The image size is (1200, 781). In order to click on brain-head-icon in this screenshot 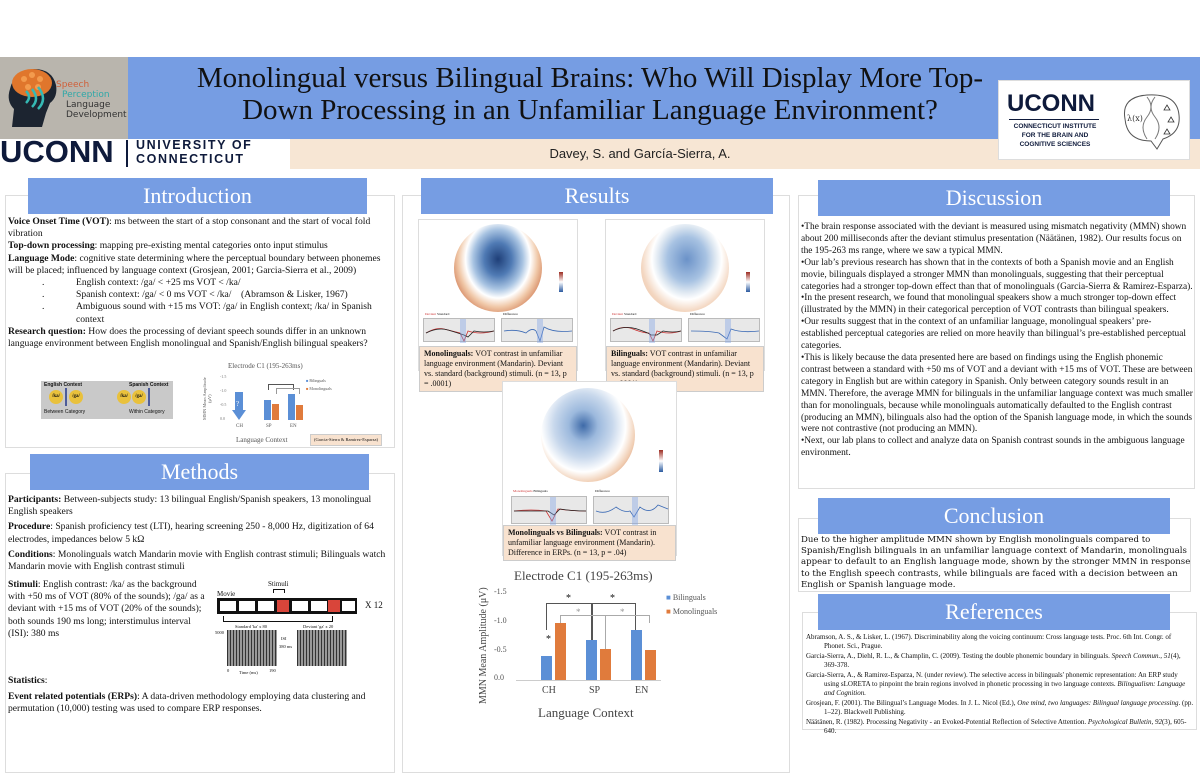, I will do `click(32, 98)`.